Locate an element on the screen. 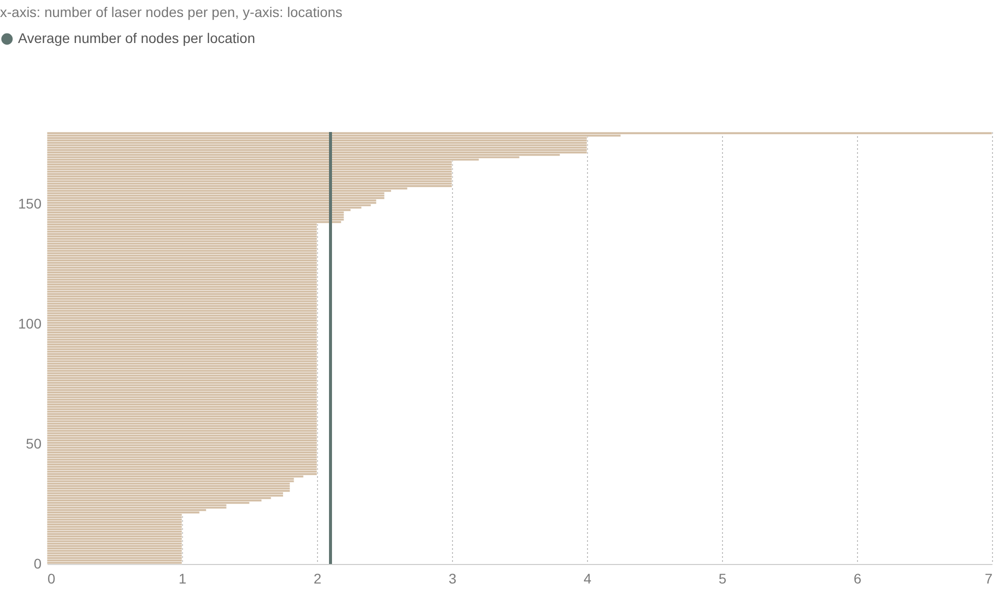  chart-title: x-axis: number of laser nodes per pen, y-axis: locations is located at coordinates (171, 12).